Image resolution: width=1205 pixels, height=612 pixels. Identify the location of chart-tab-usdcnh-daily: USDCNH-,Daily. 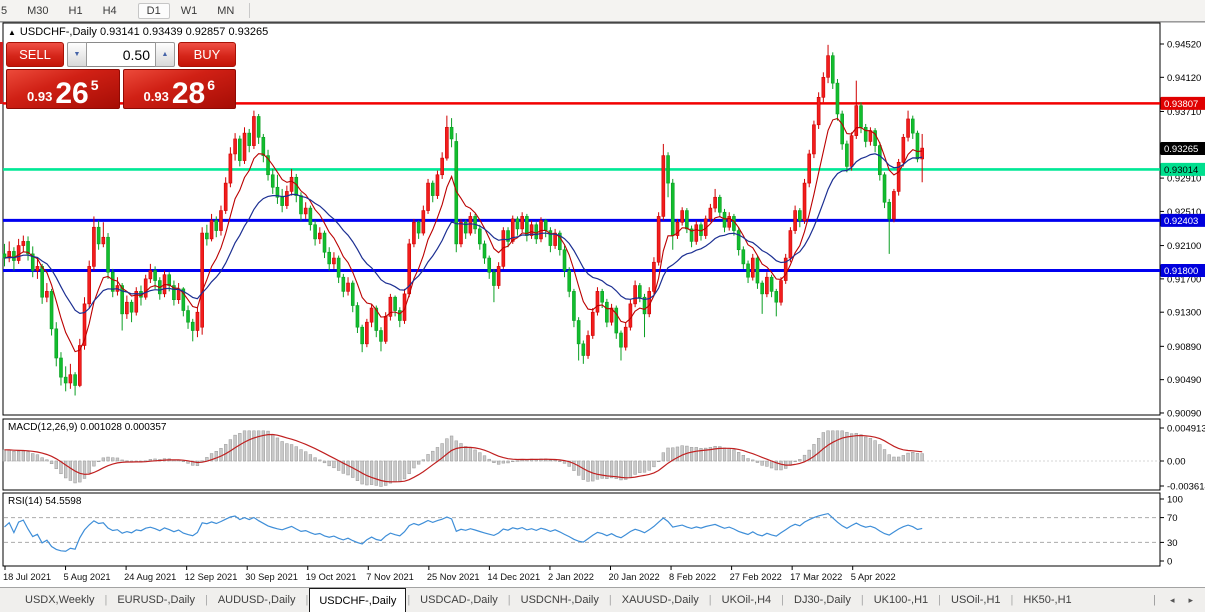
(559, 600).